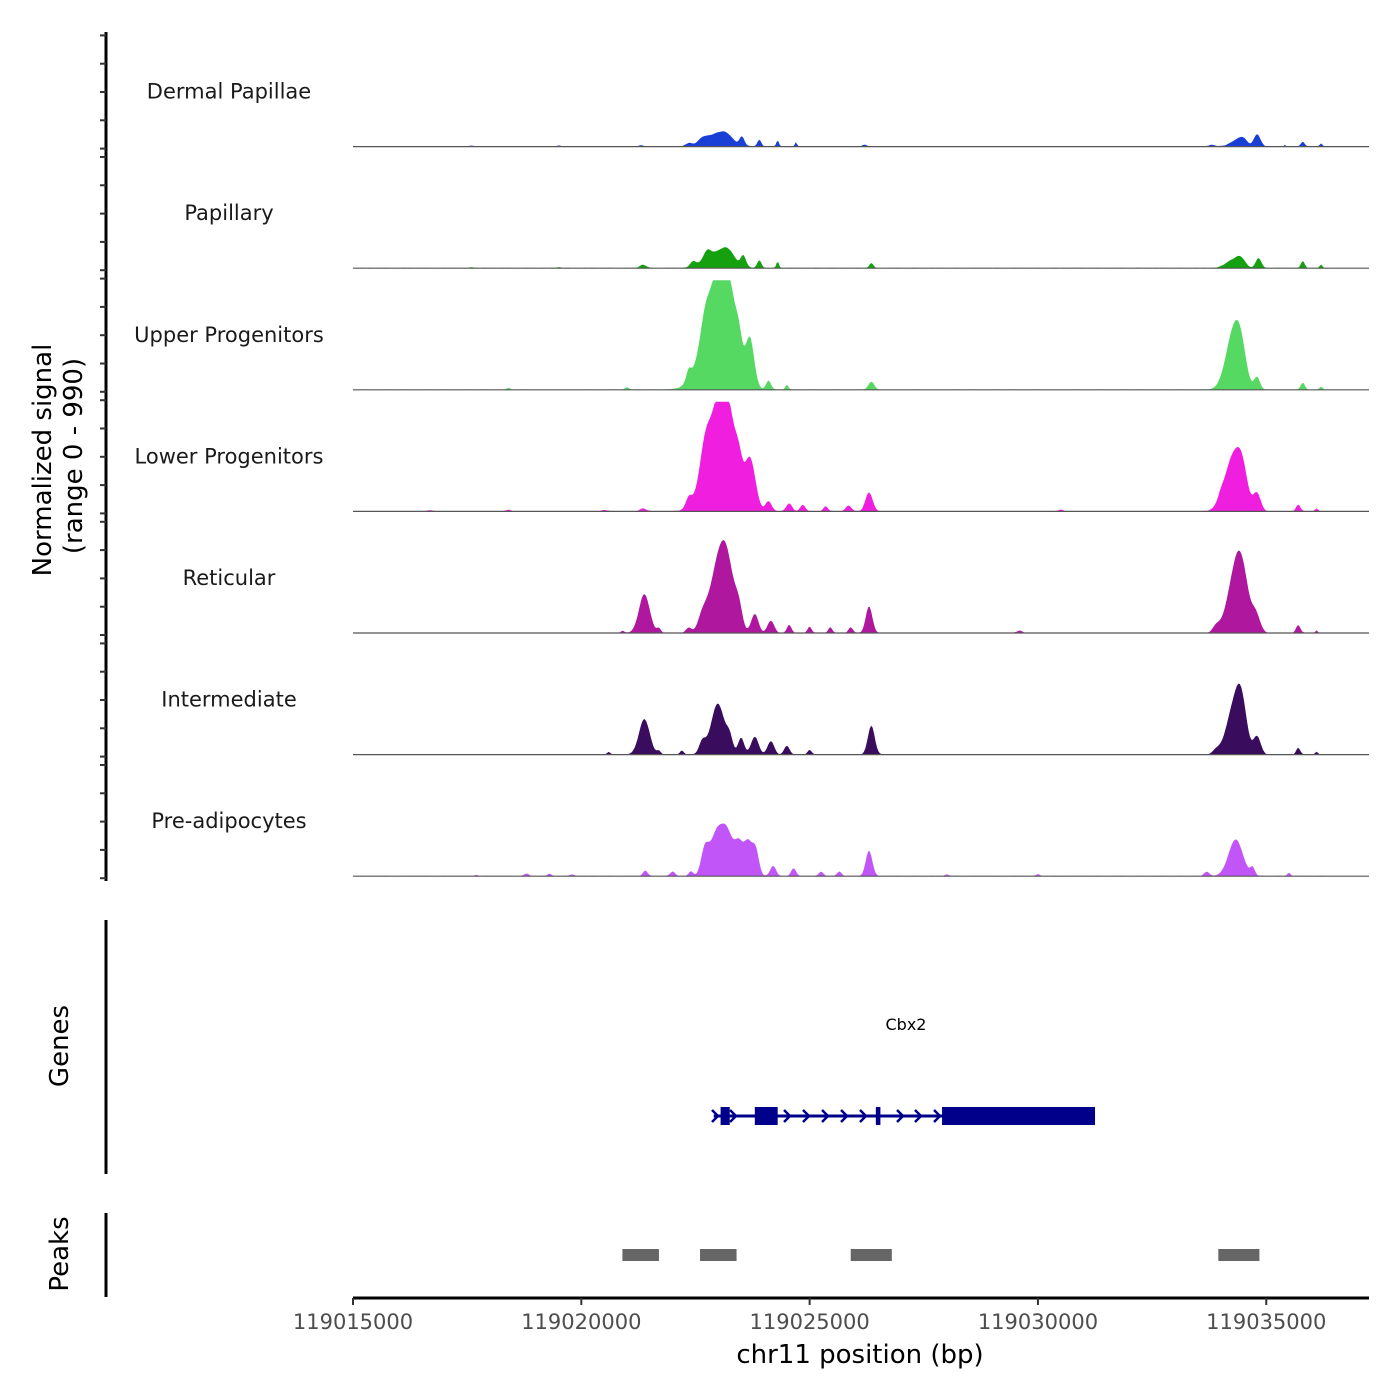 The image size is (1400, 1400). What do you see at coordinates (43, 460) in the screenshot?
I see `y-axis-title: Normalized signal` at bounding box center [43, 460].